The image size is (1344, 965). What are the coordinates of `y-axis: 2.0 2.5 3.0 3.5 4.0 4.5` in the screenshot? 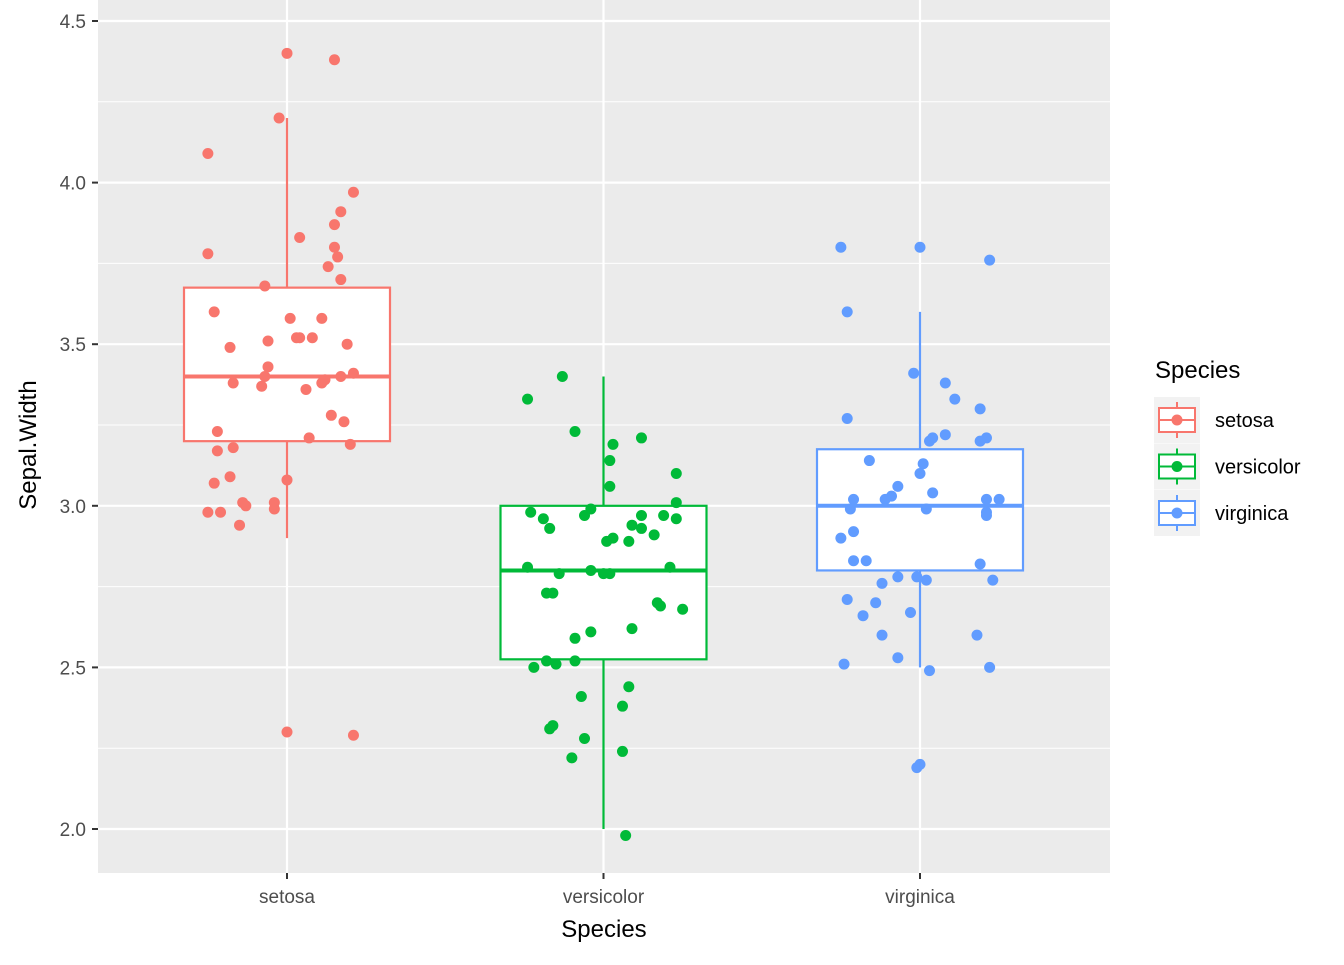 It's located at (79, 426).